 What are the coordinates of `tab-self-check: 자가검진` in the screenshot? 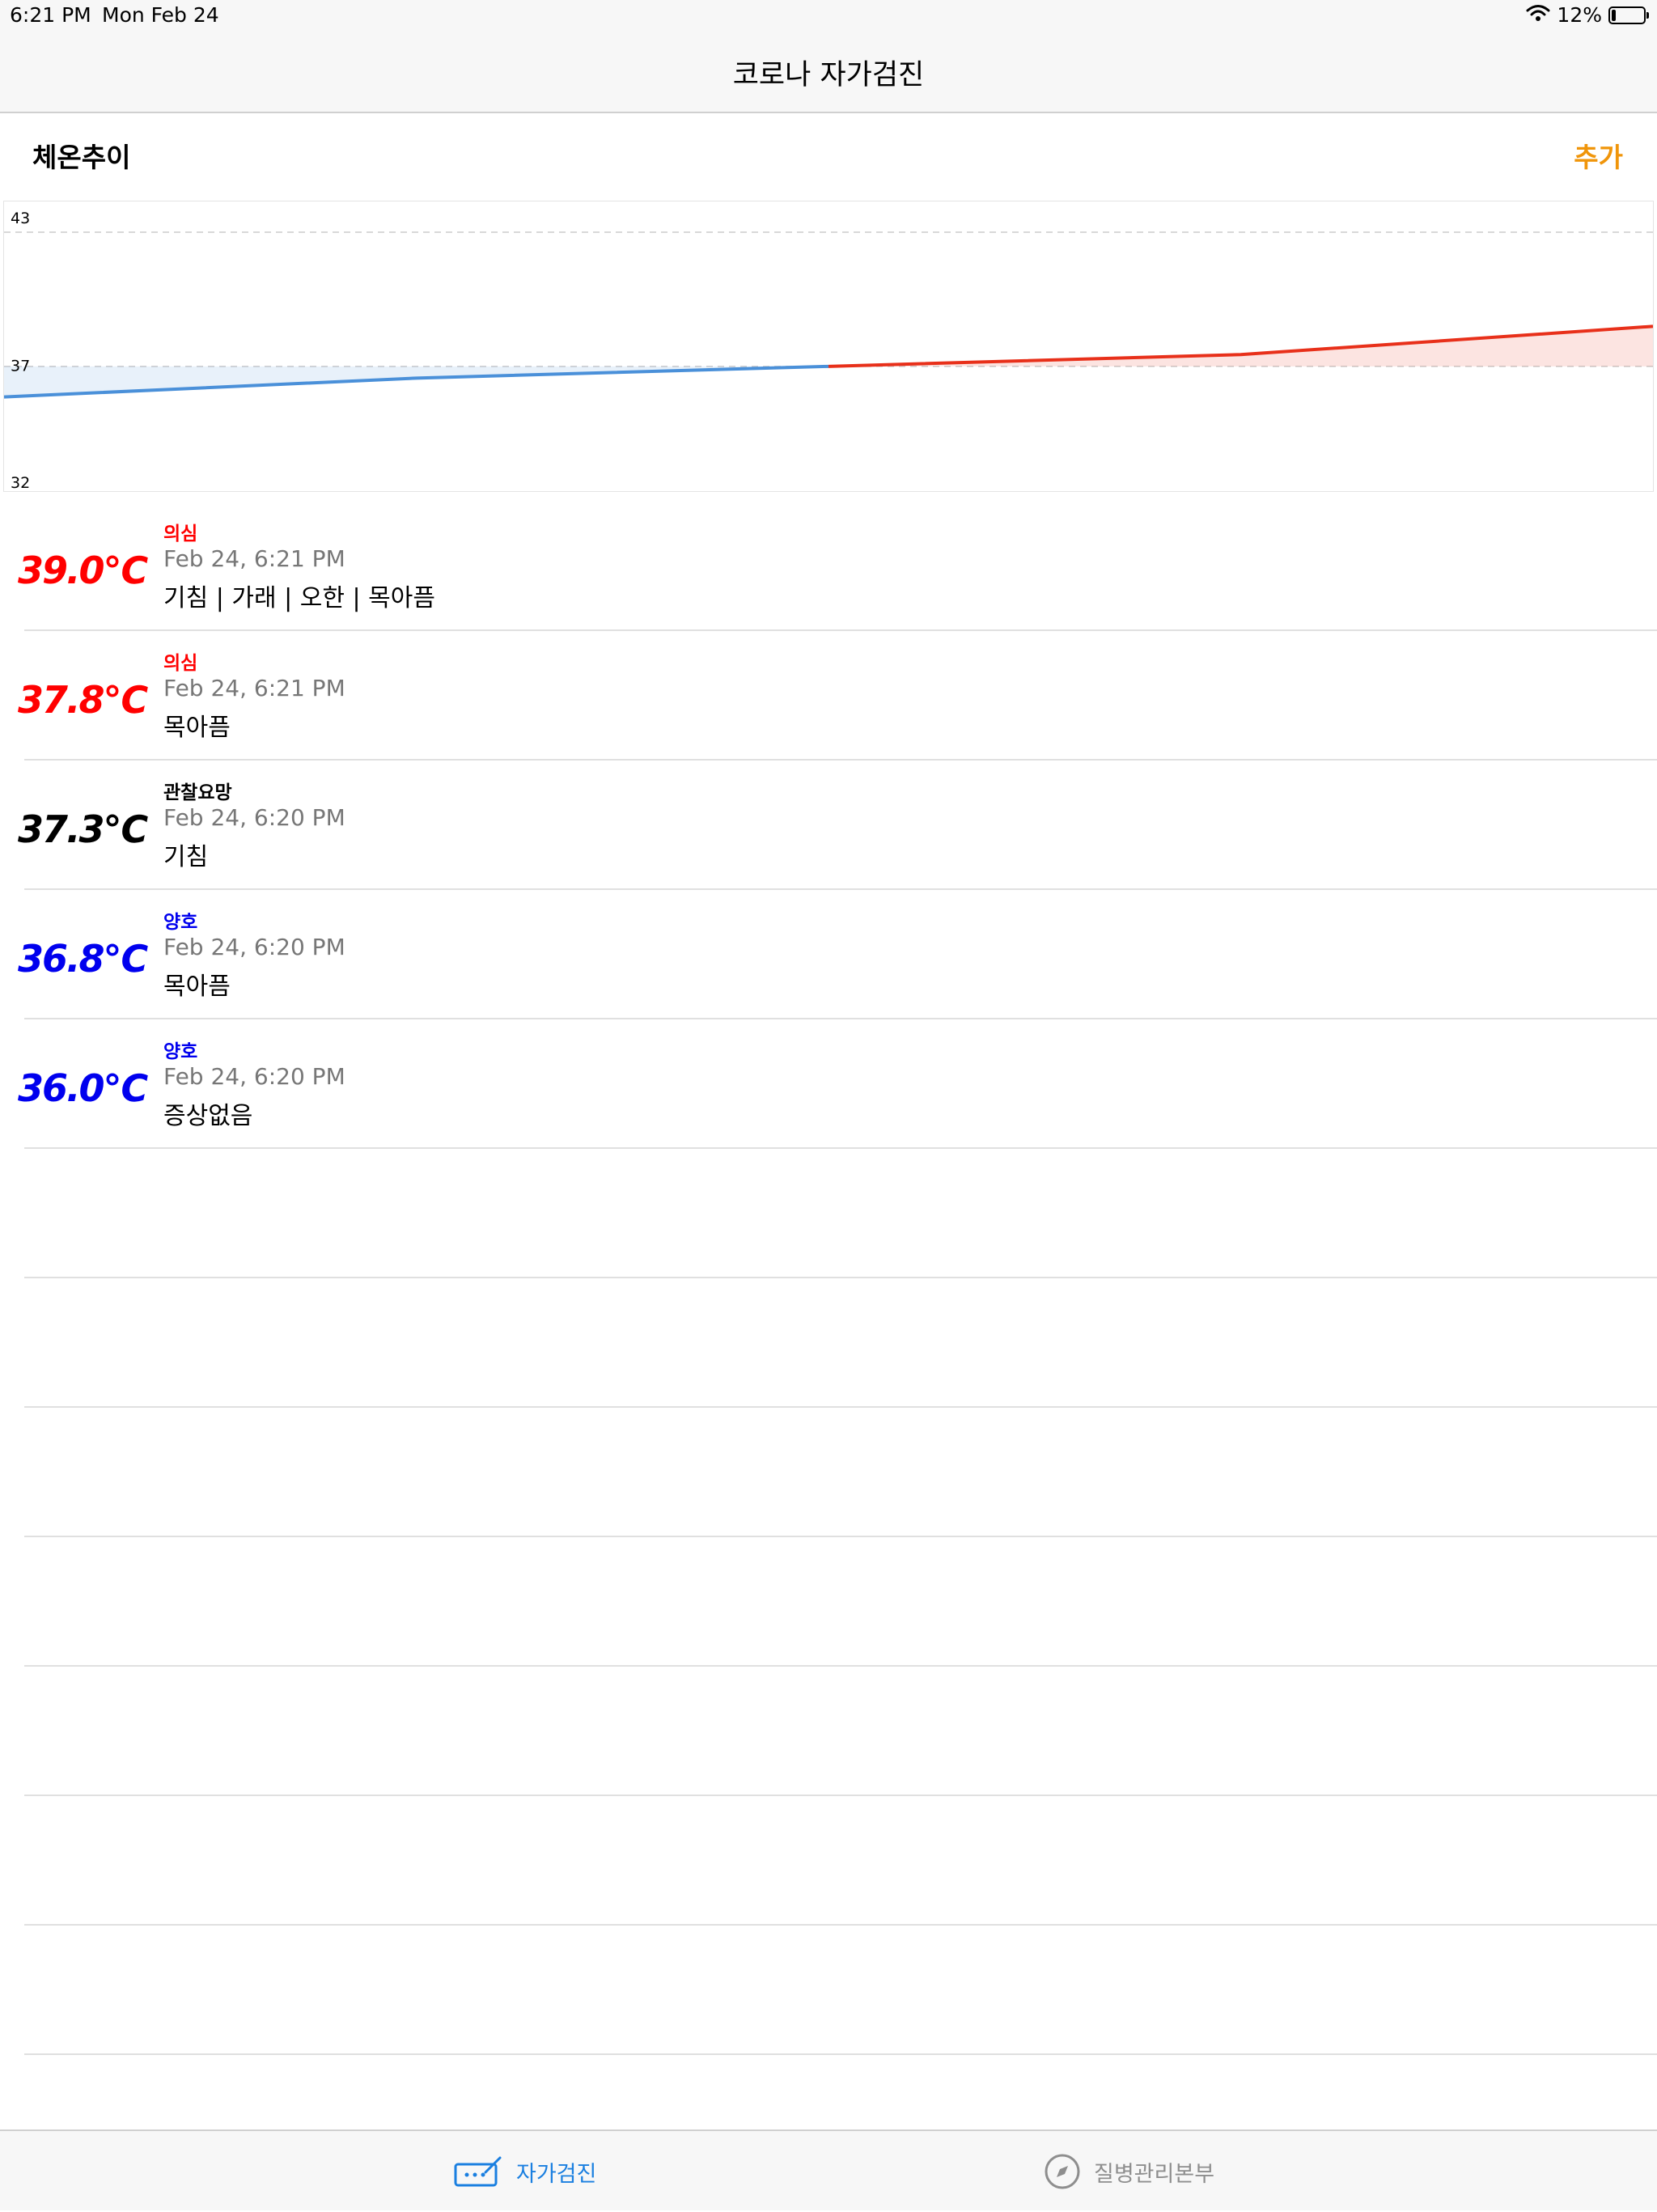 It's located at (524, 2171).